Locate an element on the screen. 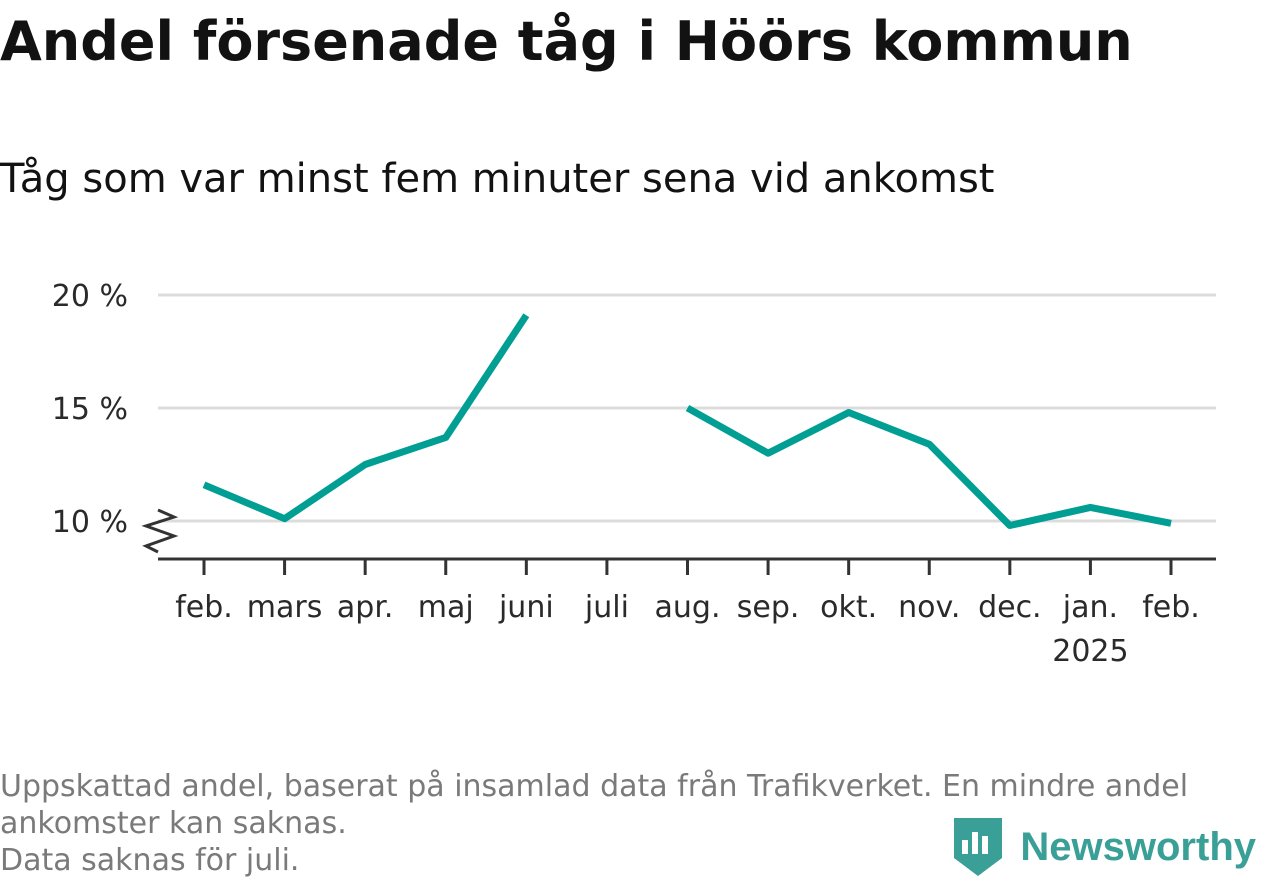 The height and width of the screenshot is (879, 1262). x-tick-label-1: mars is located at coordinates (285, 607).